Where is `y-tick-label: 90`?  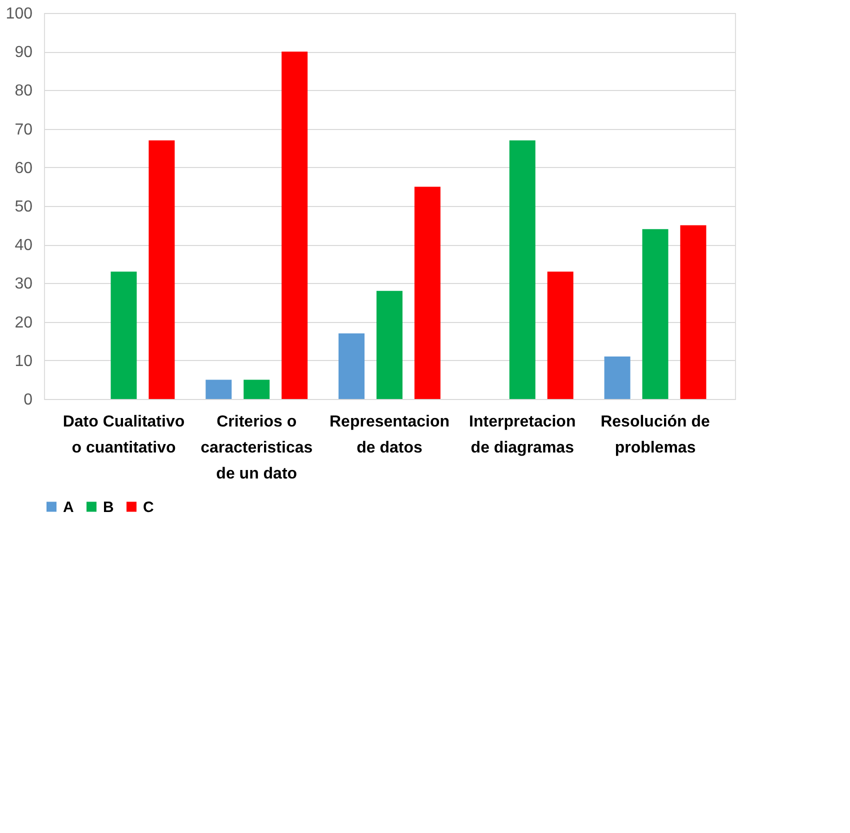 y-tick-label: 90 is located at coordinates (23, 53).